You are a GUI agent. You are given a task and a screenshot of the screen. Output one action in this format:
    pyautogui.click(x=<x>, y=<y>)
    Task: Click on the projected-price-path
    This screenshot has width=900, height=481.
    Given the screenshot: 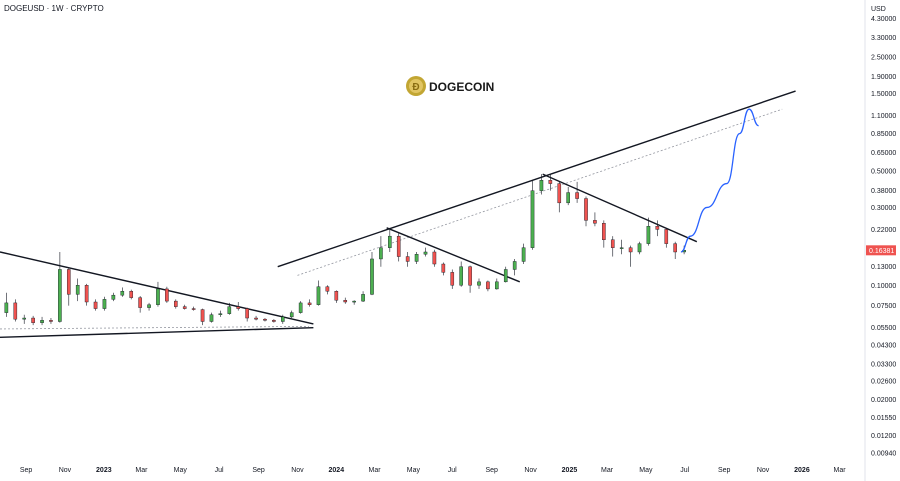 What is the action you would take?
    pyautogui.click(x=719, y=180)
    